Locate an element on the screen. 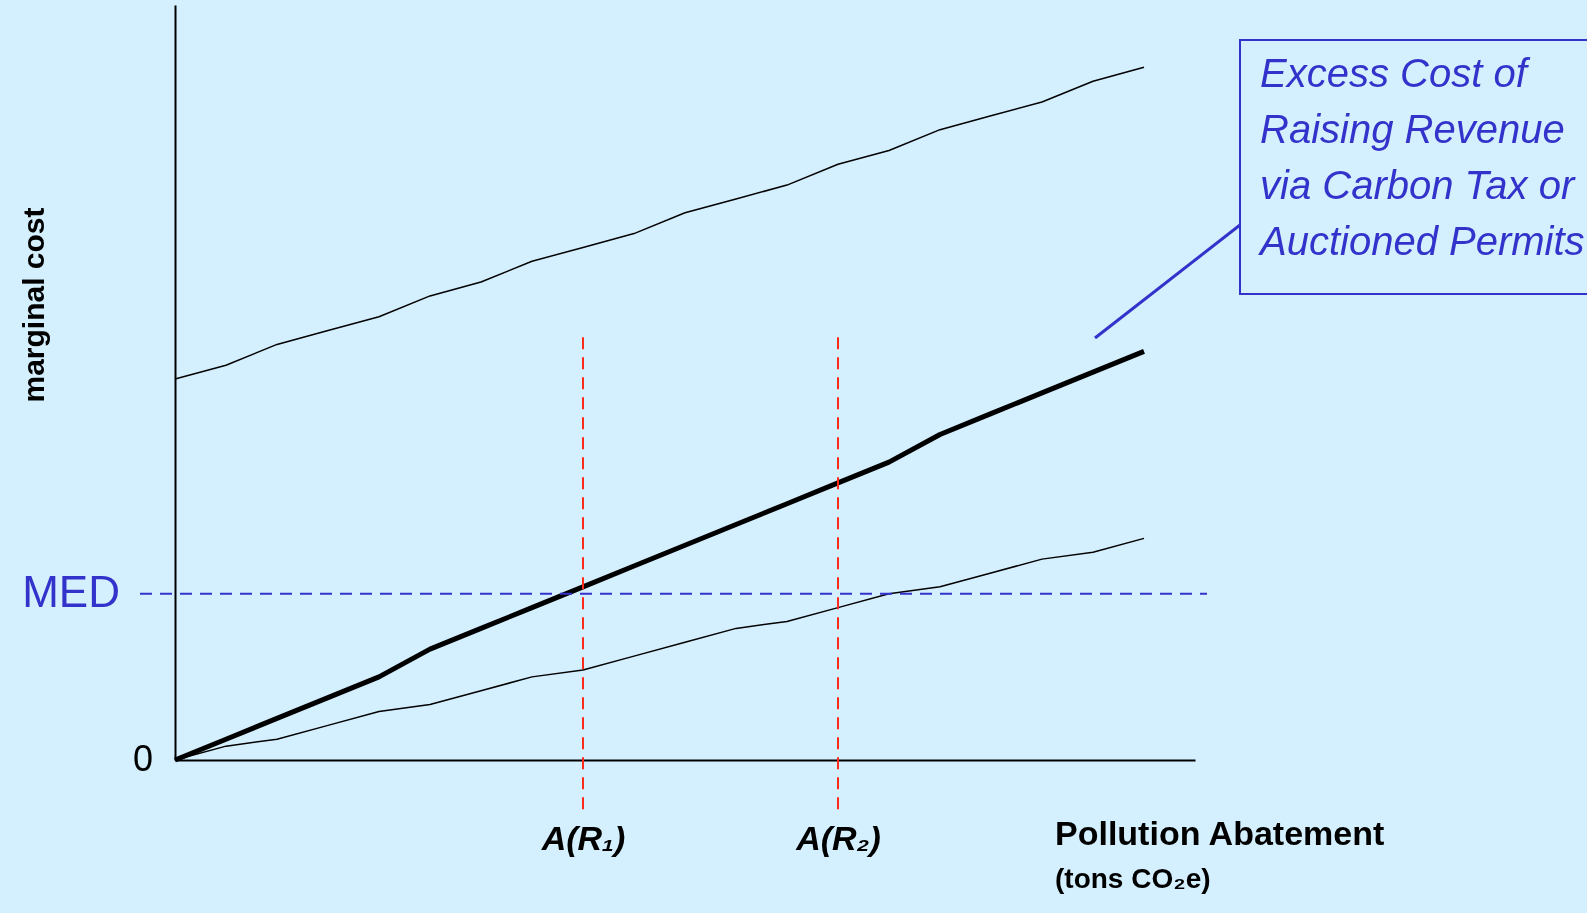  text: 0 is located at coordinates (142, 758).